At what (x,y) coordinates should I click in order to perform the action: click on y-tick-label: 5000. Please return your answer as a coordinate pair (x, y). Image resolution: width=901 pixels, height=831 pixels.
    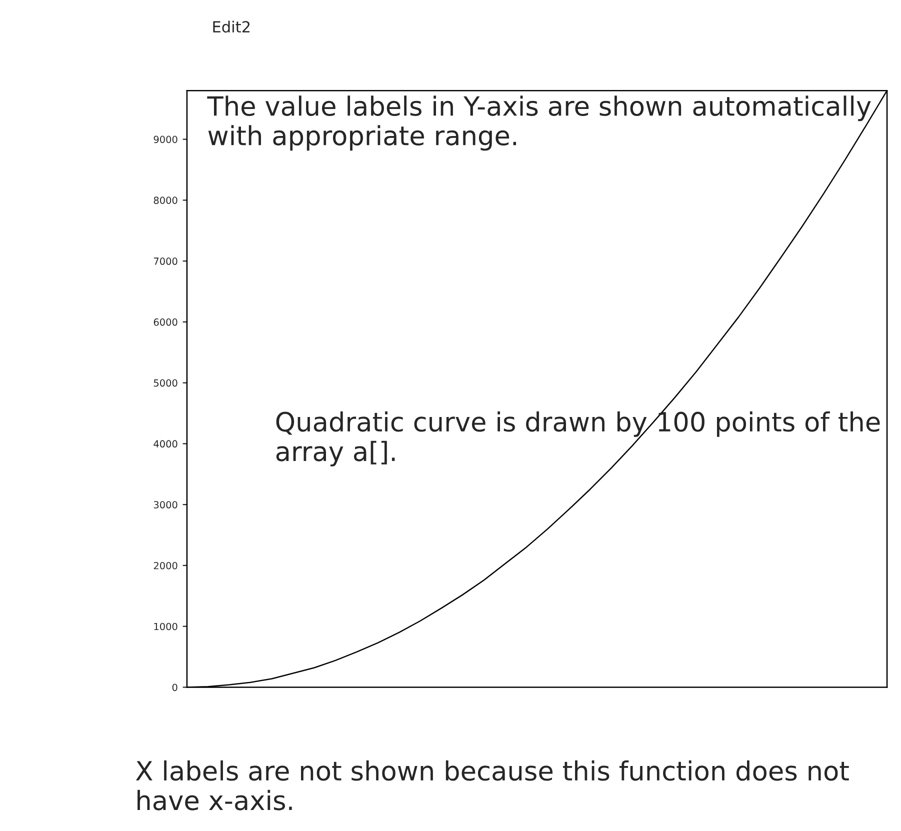
    Looking at the image, I should click on (166, 383).